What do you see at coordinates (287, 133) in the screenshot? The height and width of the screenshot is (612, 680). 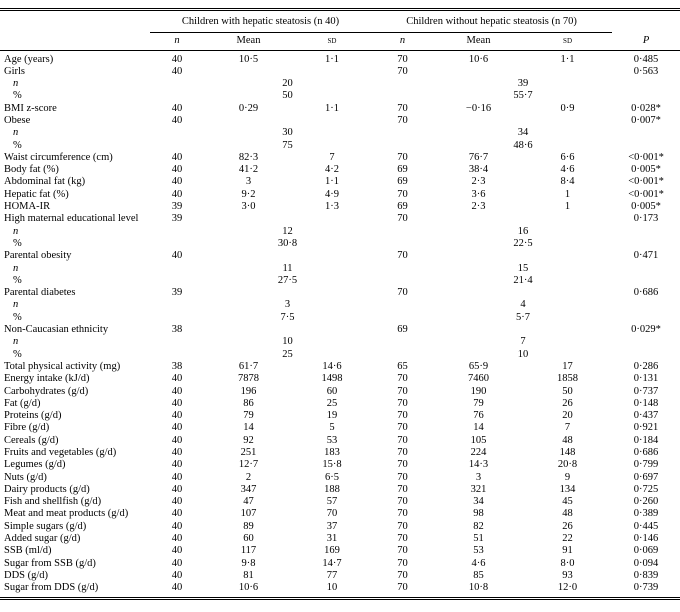 I see `cell-group1-value: 30` at bounding box center [287, 133].